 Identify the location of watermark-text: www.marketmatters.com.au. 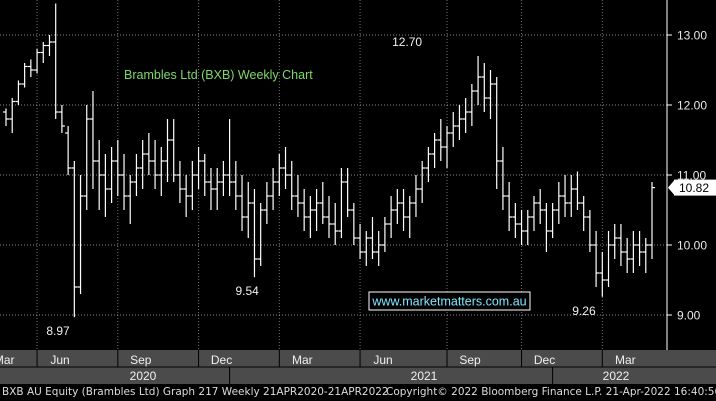
(448, 302).